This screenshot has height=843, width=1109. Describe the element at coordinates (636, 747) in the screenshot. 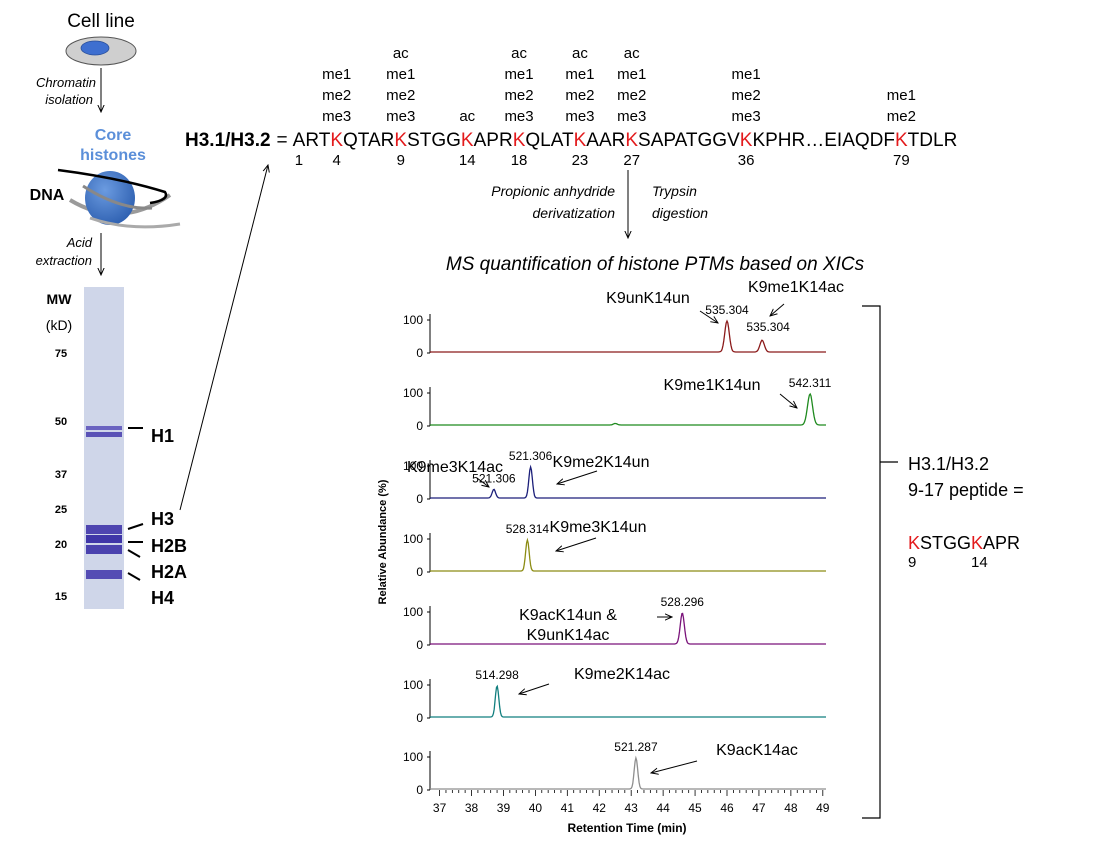

I see `peak-mz-label: 521.287` at that location.